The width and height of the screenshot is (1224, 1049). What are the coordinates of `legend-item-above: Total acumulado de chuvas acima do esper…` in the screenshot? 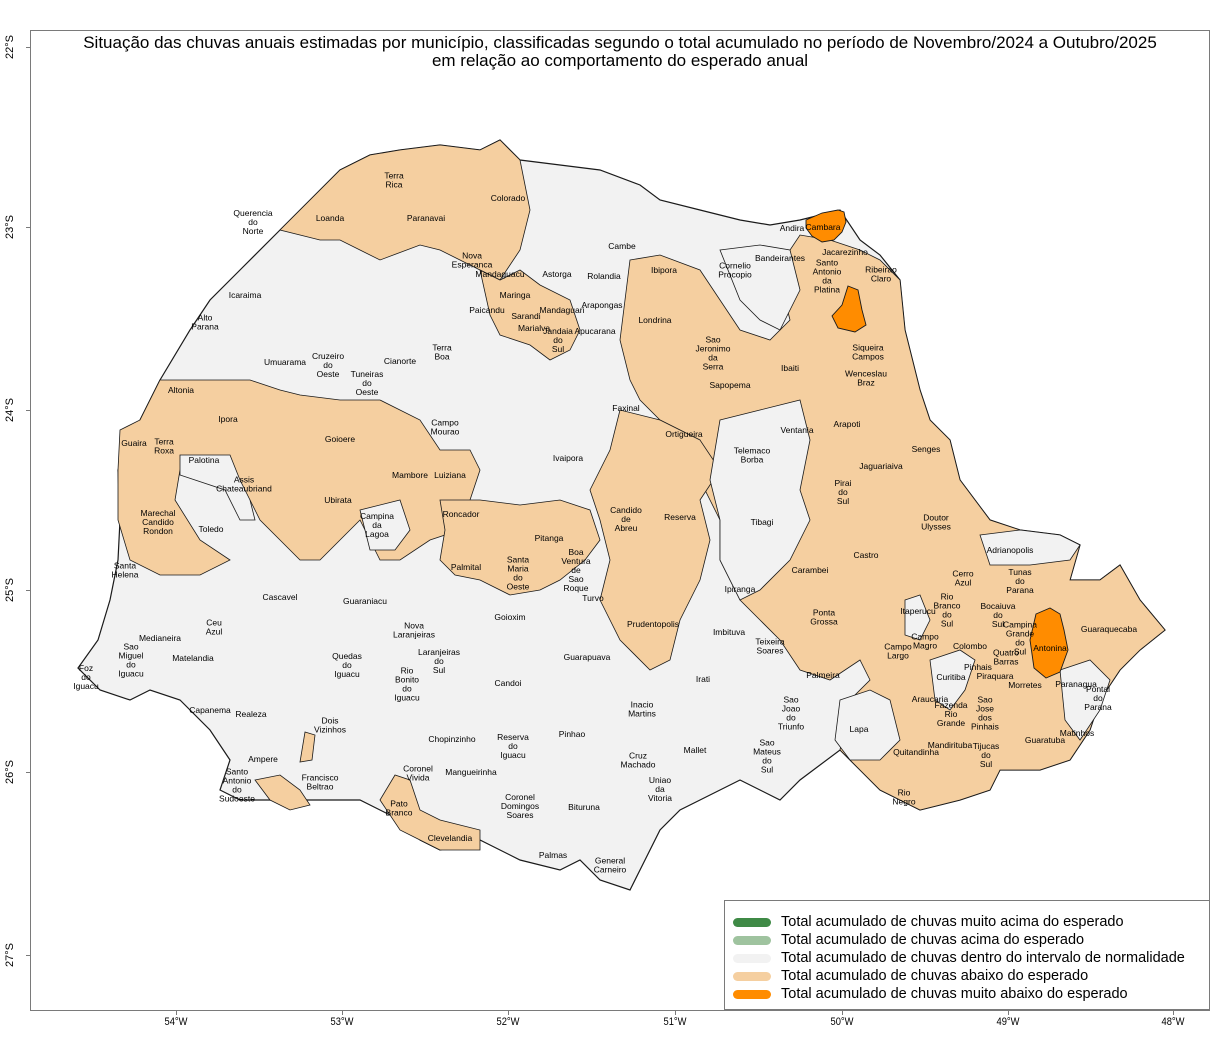 It's located at (967, 940).